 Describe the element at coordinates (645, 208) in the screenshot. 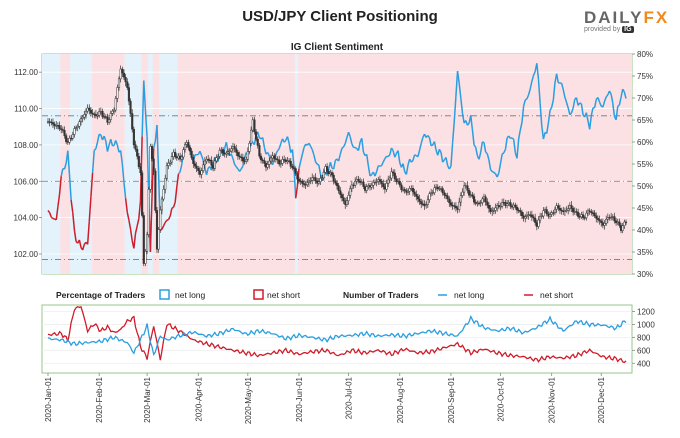

I see `pct-tick-label: 45%` at that location.